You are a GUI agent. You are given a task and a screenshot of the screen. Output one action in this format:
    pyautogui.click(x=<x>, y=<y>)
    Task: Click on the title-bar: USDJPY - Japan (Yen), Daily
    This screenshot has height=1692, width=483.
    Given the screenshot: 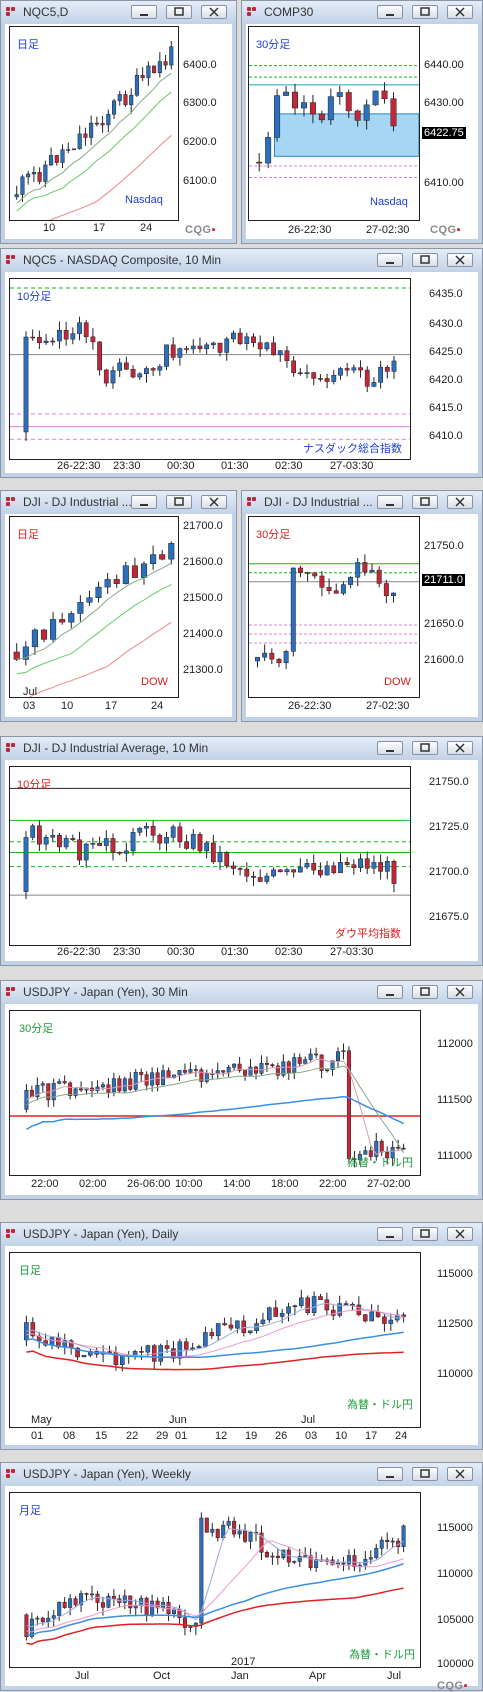 What is the action you would take?
    pyautogui.click(x=241, y=1234)
    